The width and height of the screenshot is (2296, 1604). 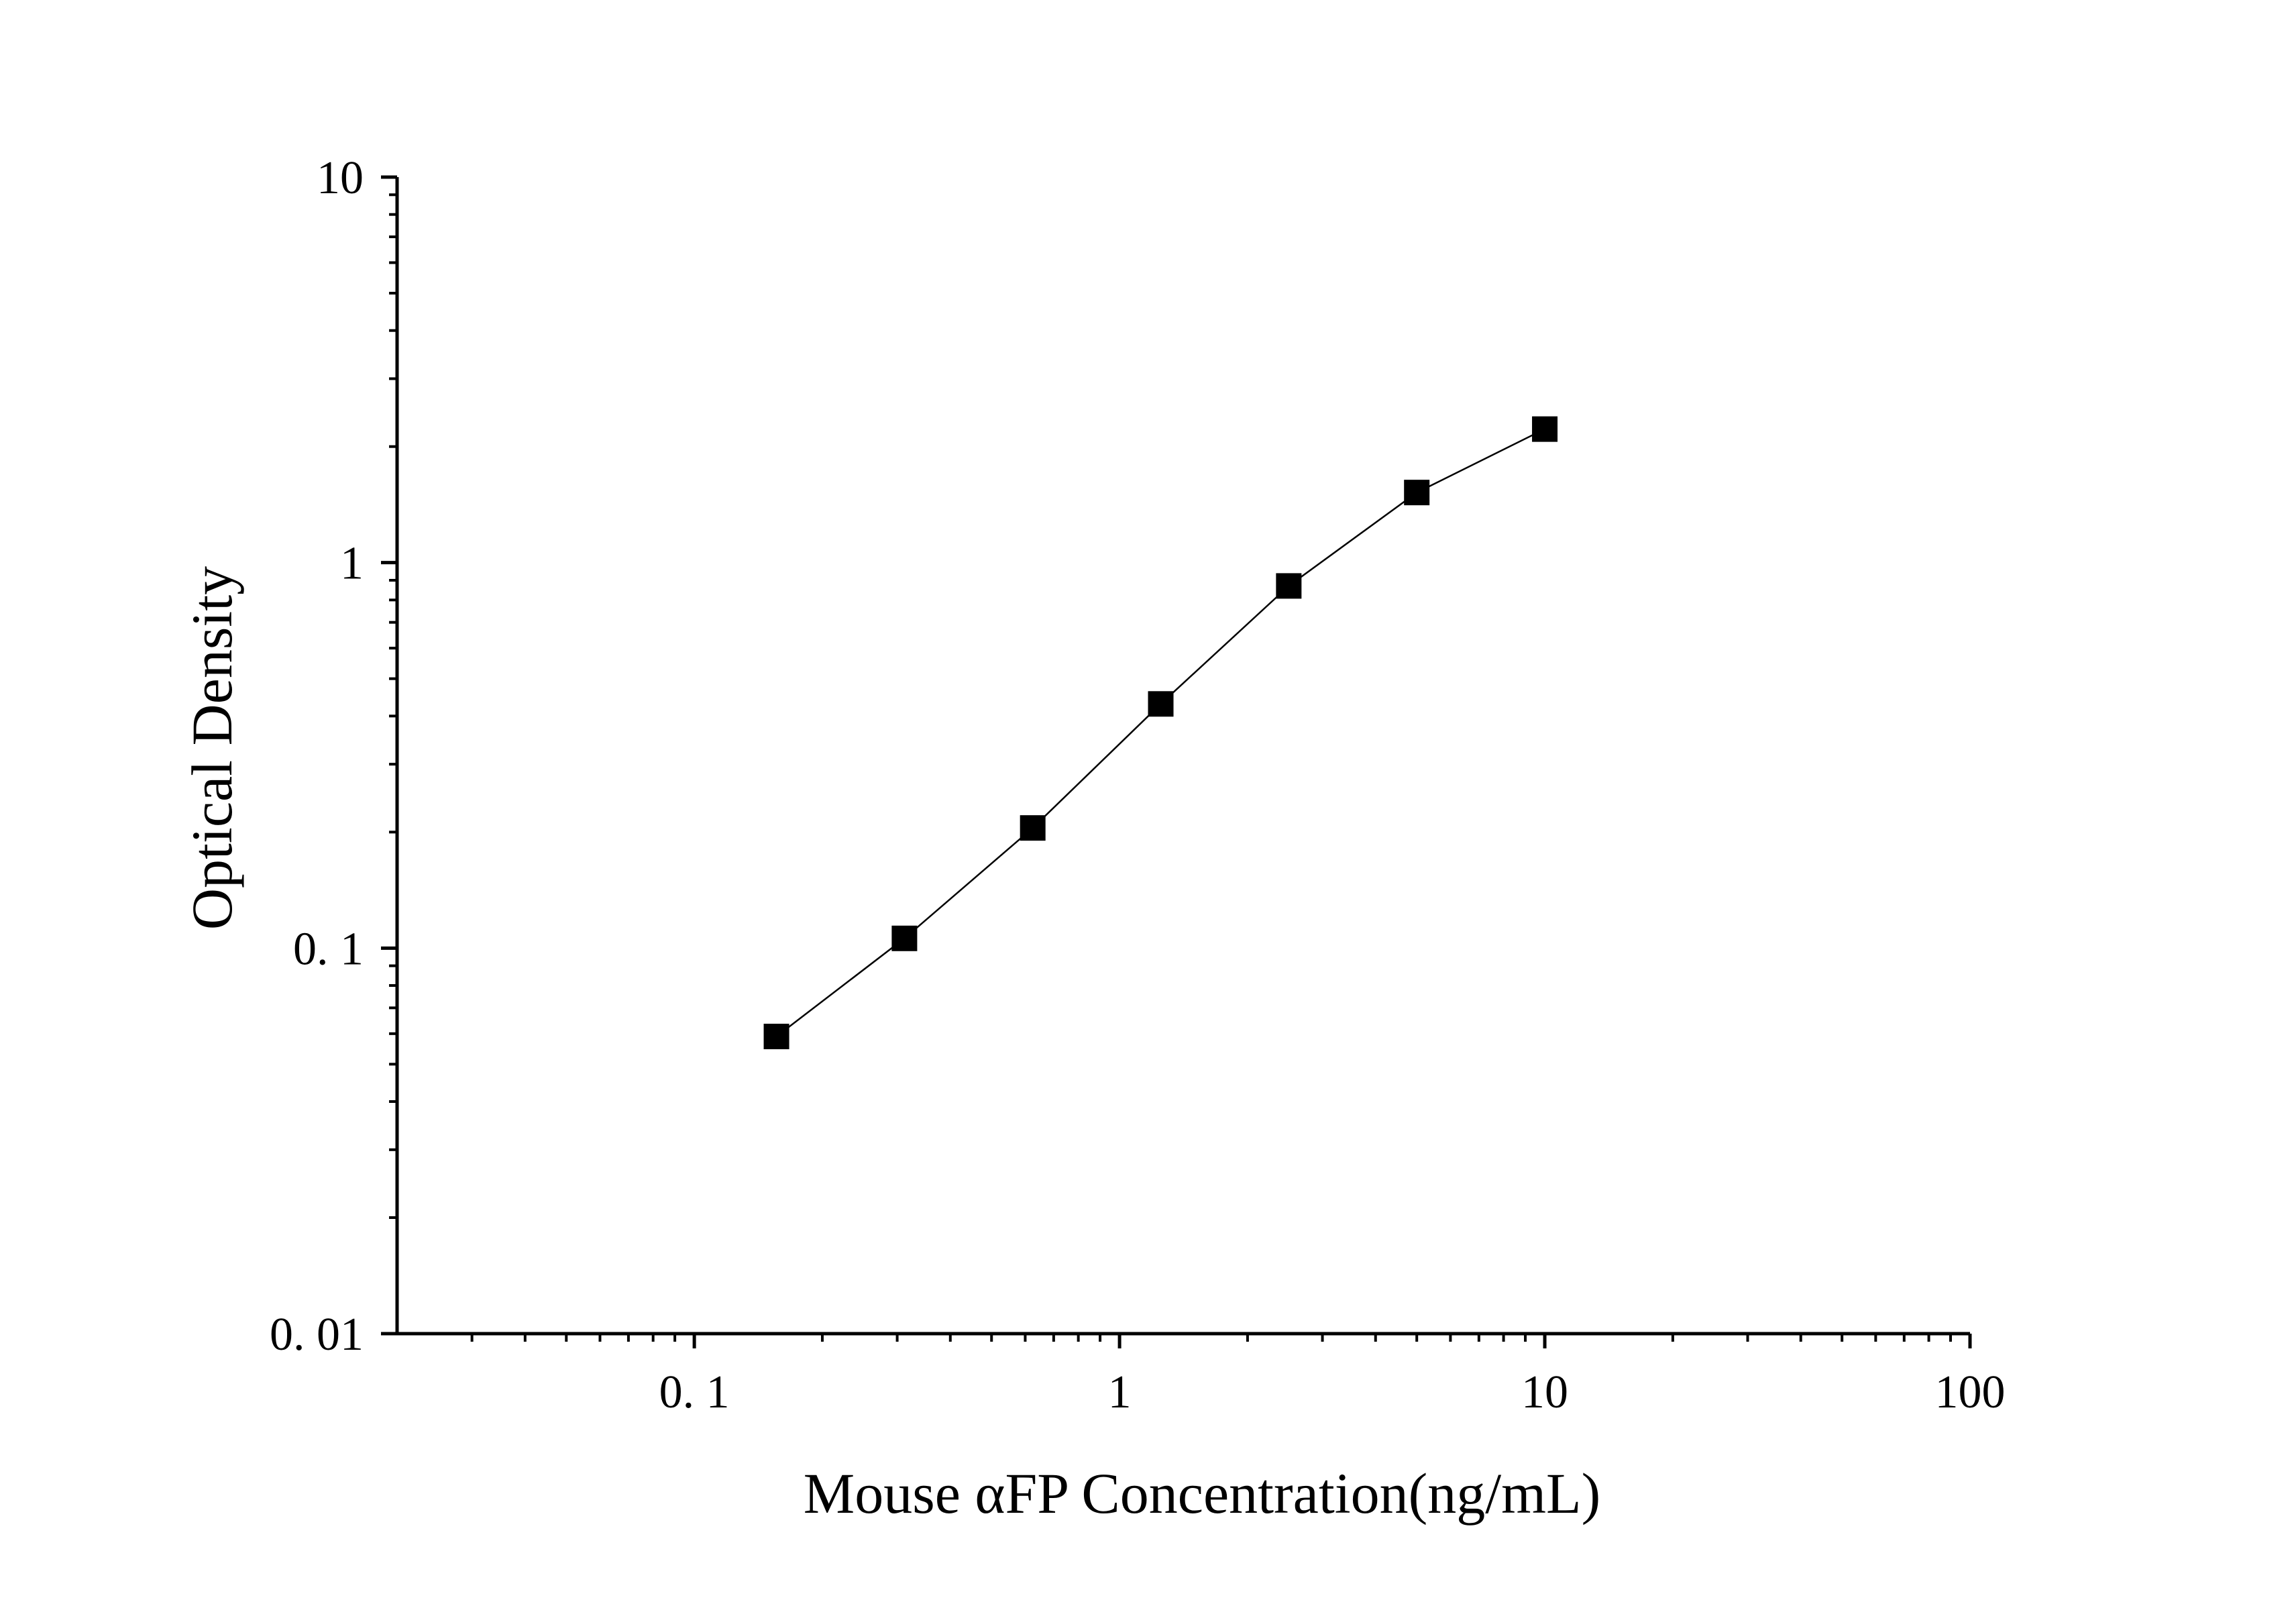 What do you see at coordinates (1160, 733) in the screenshot?
I see `series-layer` at bounding box center [1160, 733].